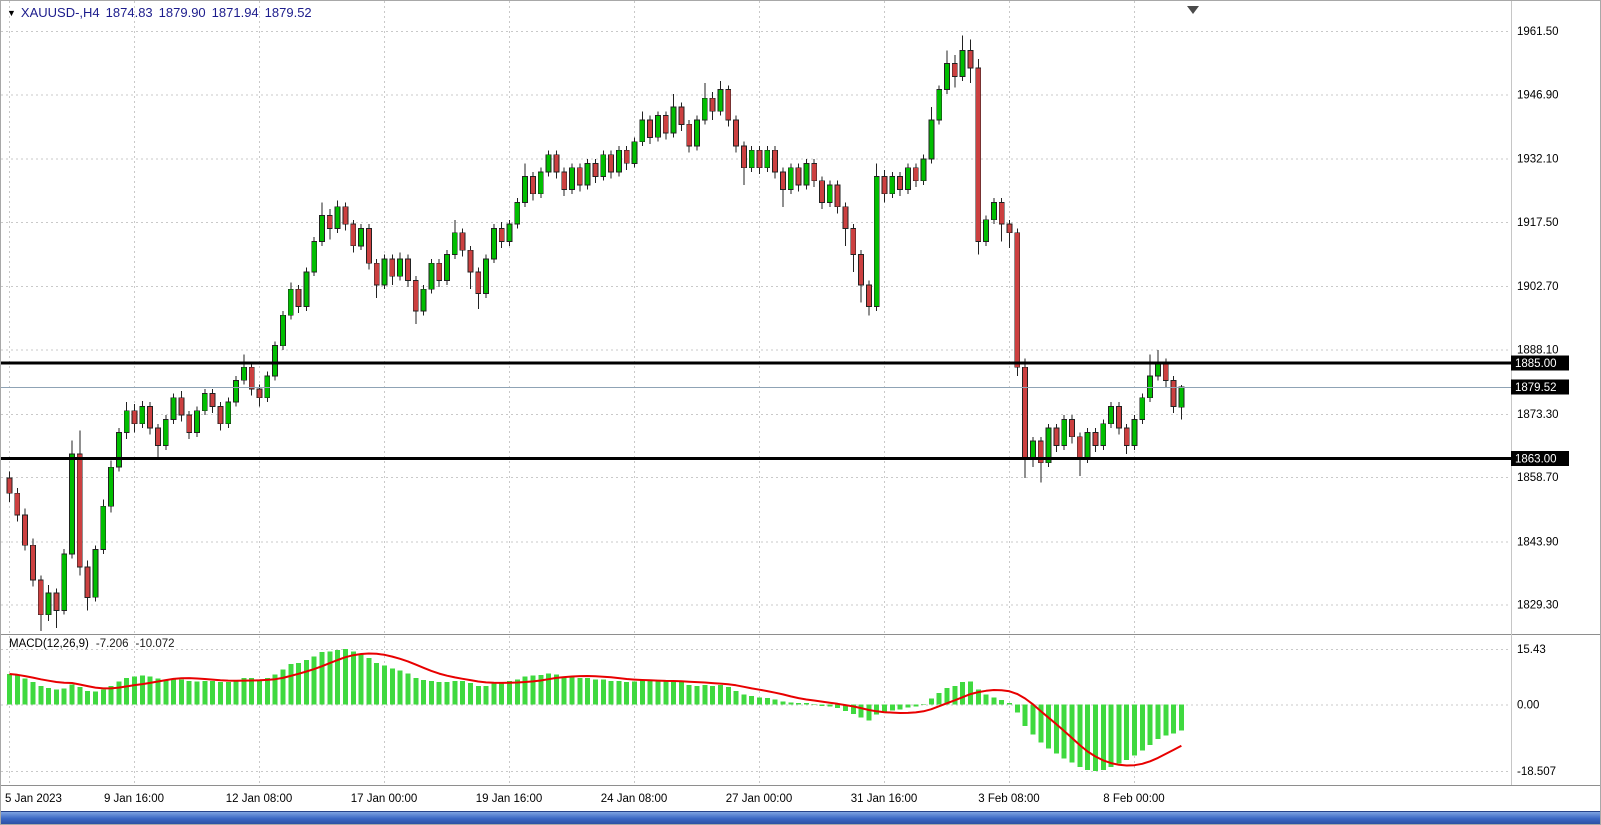  What do you see at coordinates (1133, 799) in the screenshot?
I see `time-axis-label: 8 Feb 00:00` at bounding box center [1133, 799].